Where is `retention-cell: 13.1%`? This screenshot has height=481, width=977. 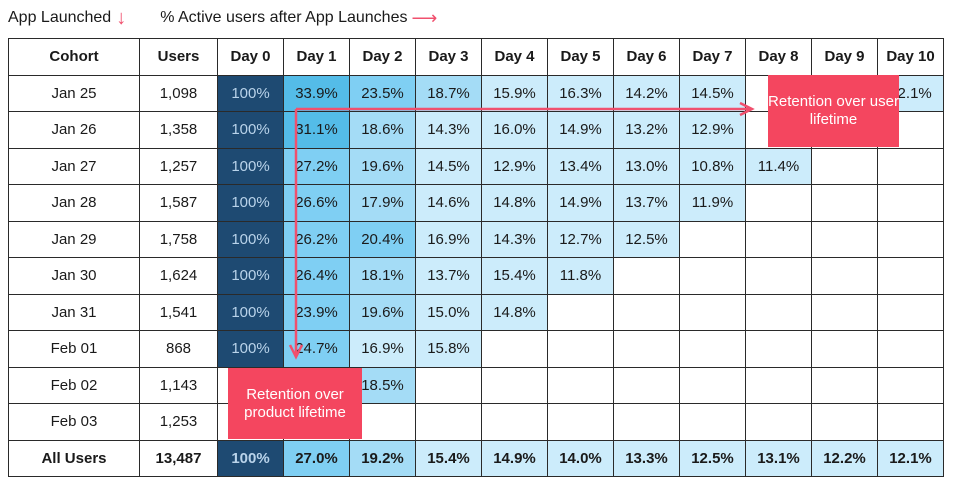 retention-cell: 13.1% is located at coordinates (778, 458).